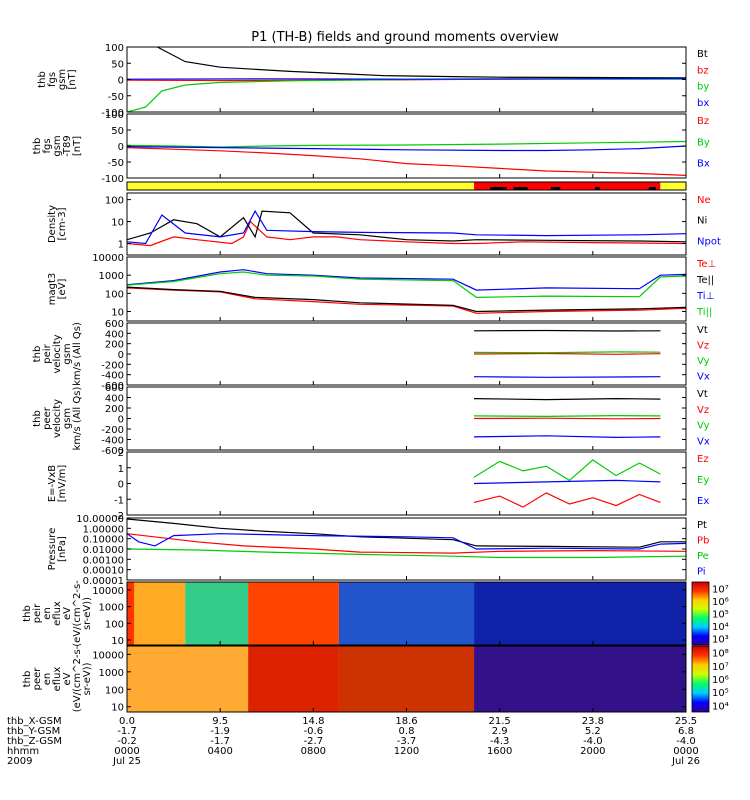  What do you see at coordinates (703, 361) in the screenshot?
I see `legend-entry: Vy` at bounding box center [703, 361].